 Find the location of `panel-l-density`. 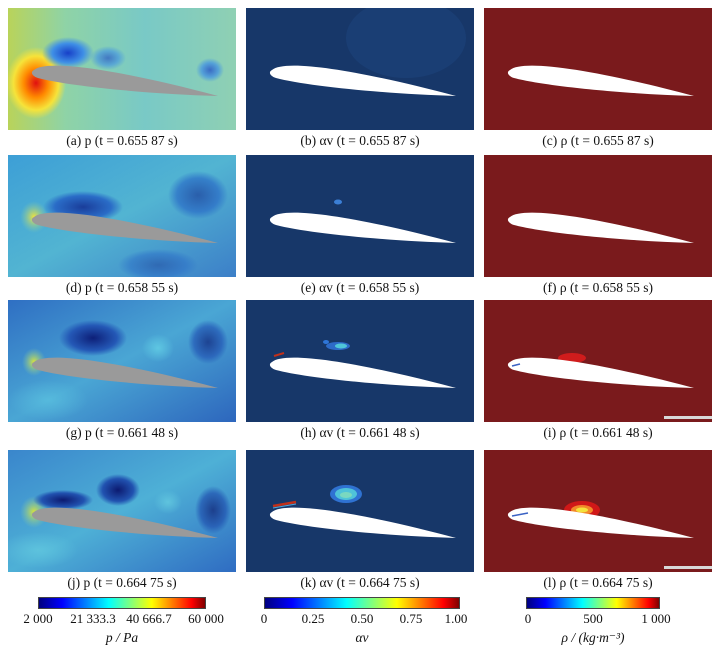

panel-l-density is located at coordinates (598, 511).